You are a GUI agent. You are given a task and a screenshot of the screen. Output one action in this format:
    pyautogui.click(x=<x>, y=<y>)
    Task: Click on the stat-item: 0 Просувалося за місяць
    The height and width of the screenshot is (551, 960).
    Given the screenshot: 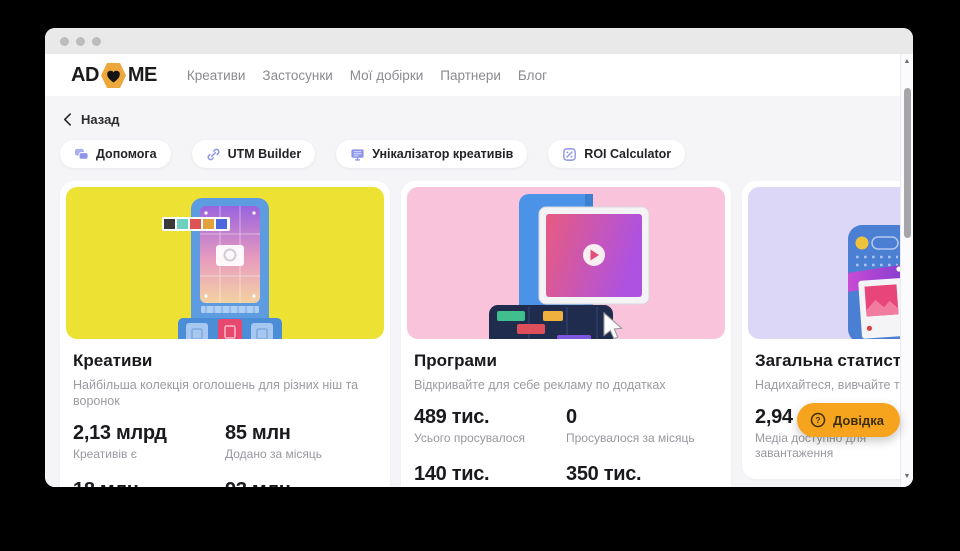 What is the action you would take?
    pyautogui.click(x=642, y=425)
    